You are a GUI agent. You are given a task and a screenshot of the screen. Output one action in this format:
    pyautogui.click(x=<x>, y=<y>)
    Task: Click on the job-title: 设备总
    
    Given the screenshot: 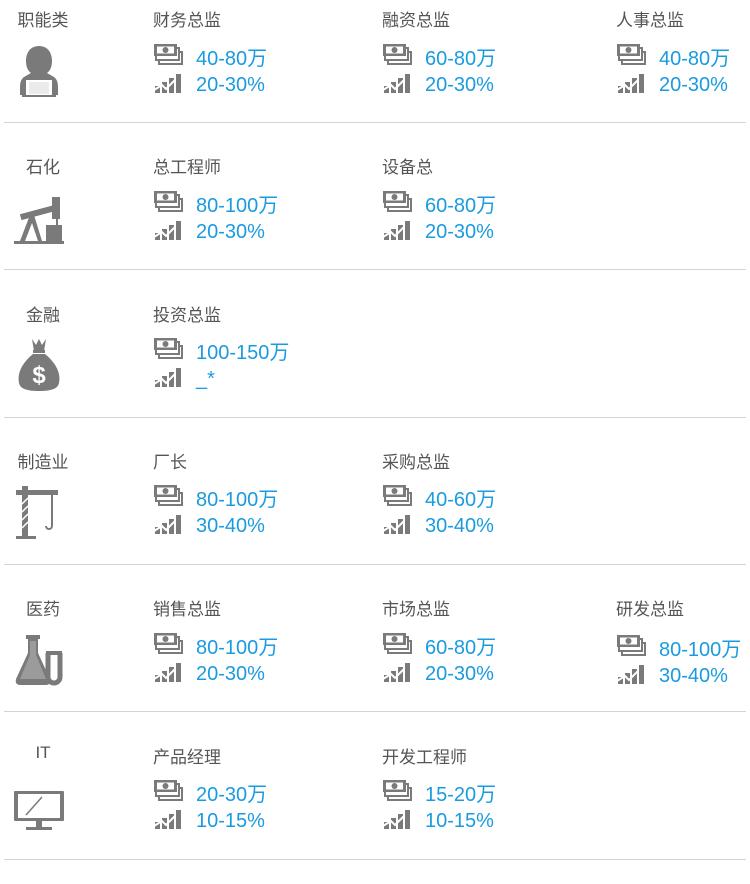 What is the action you would take?
    pyautogui.click(x=407, y=168)
    